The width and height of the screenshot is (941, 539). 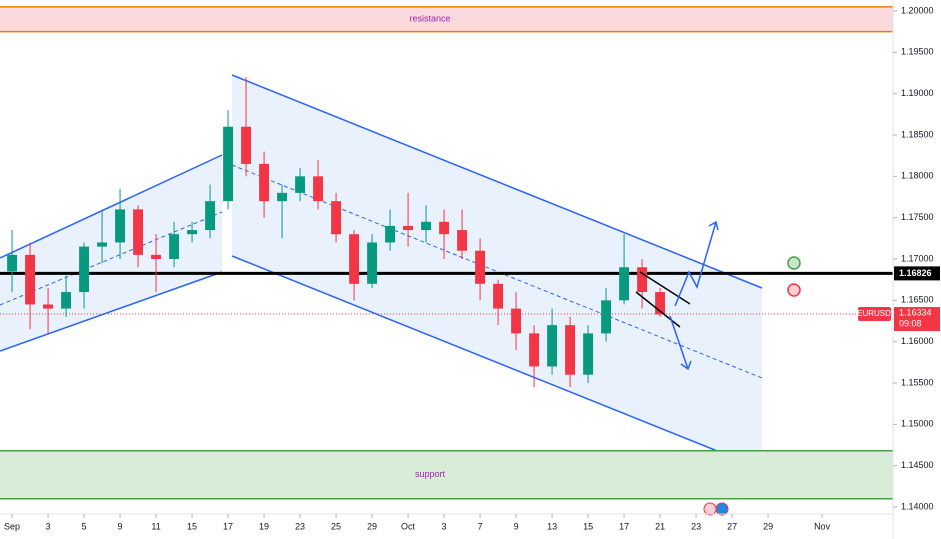 I want to click on x-tick-label: 13, so click(x=552, y=526).